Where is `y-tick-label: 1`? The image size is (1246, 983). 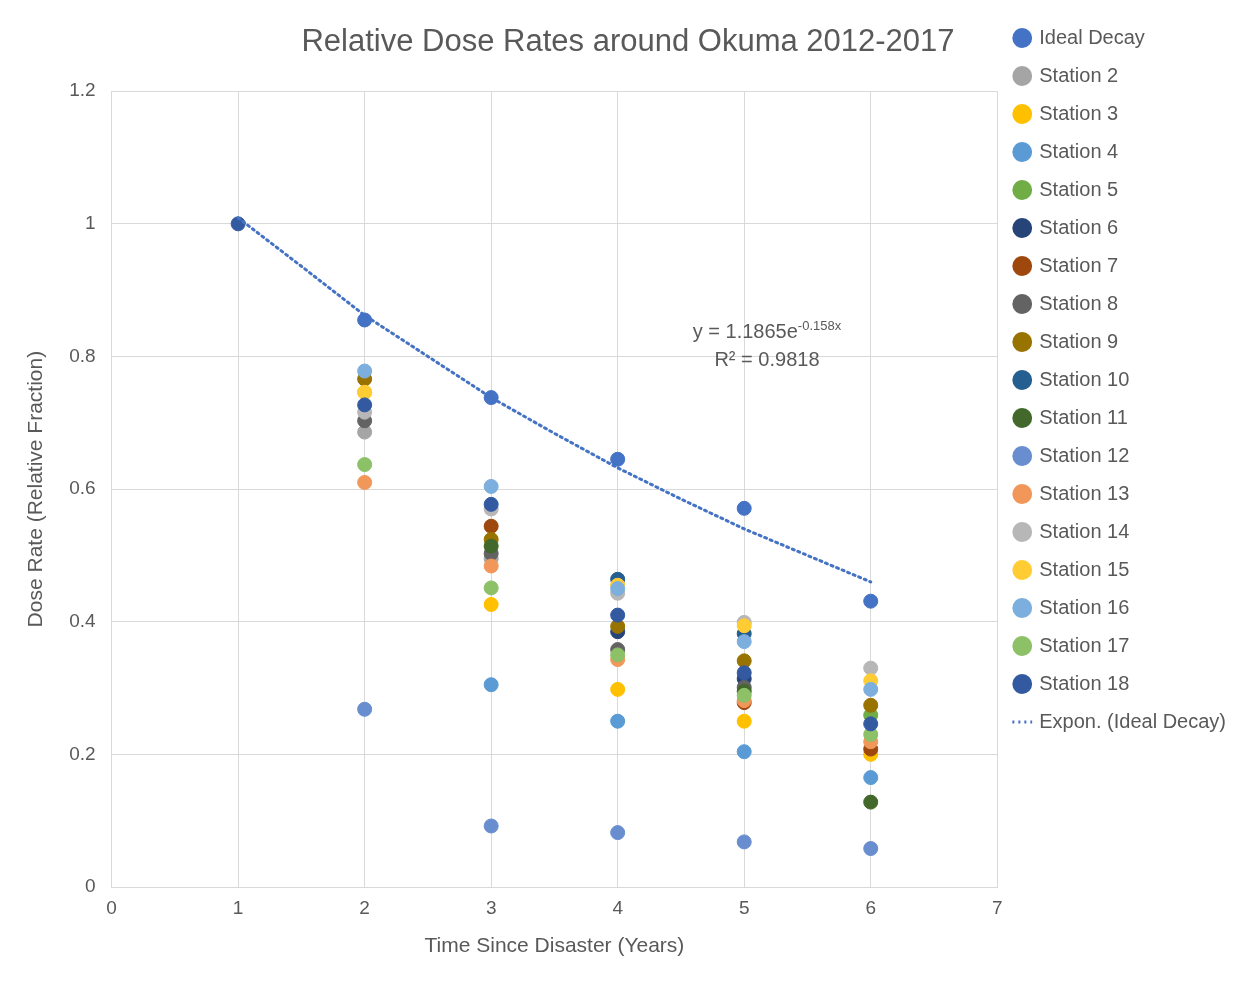
y-tick-label: 1 is located at coordinates (90, 223).